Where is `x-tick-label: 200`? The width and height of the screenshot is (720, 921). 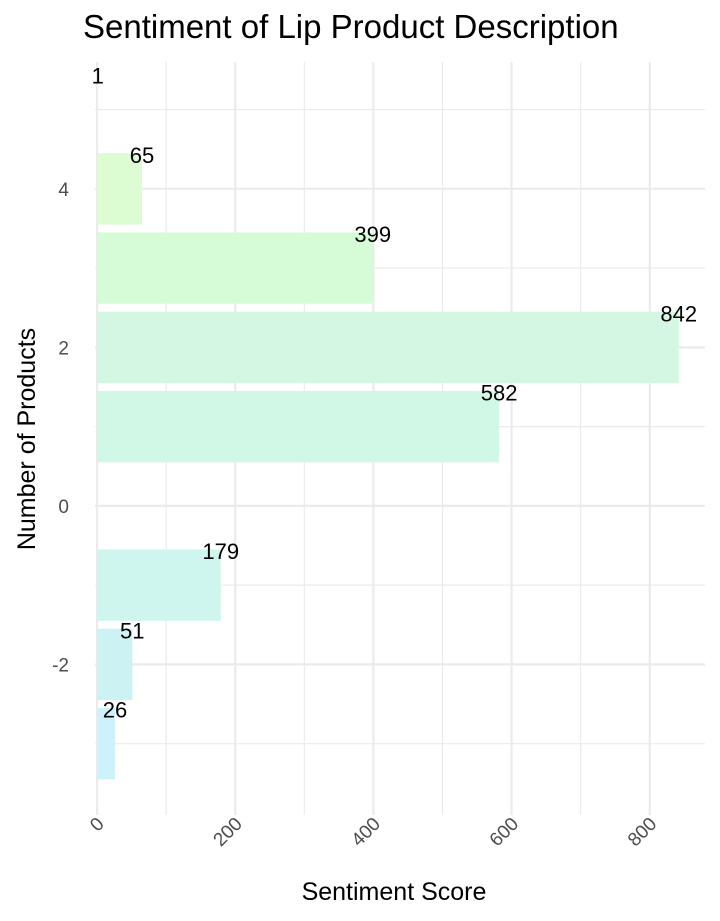
x-tick-label: 200 is located at coordinates (228, 832).